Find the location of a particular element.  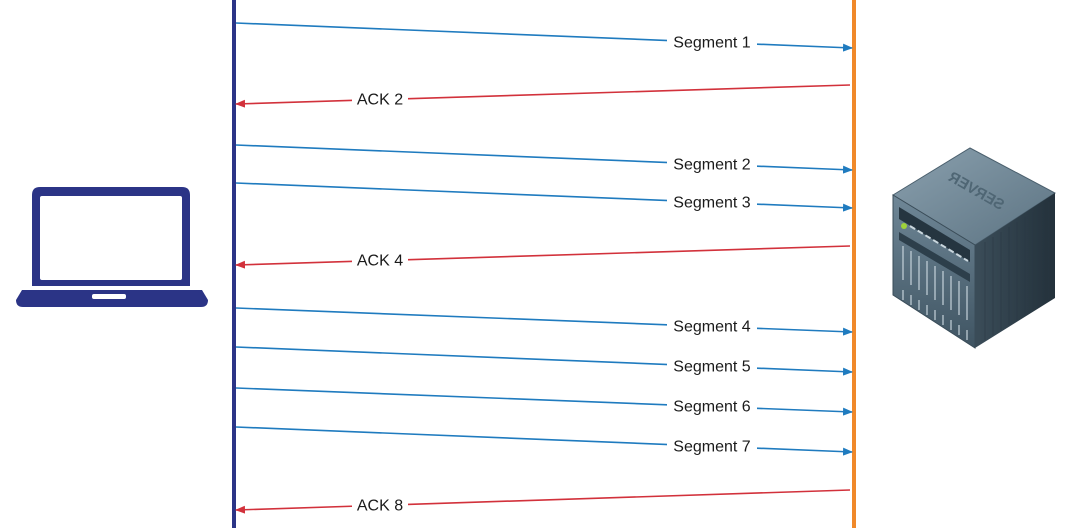

segment-arrow-8: Segment 6 is located at coordinates (544, 401).